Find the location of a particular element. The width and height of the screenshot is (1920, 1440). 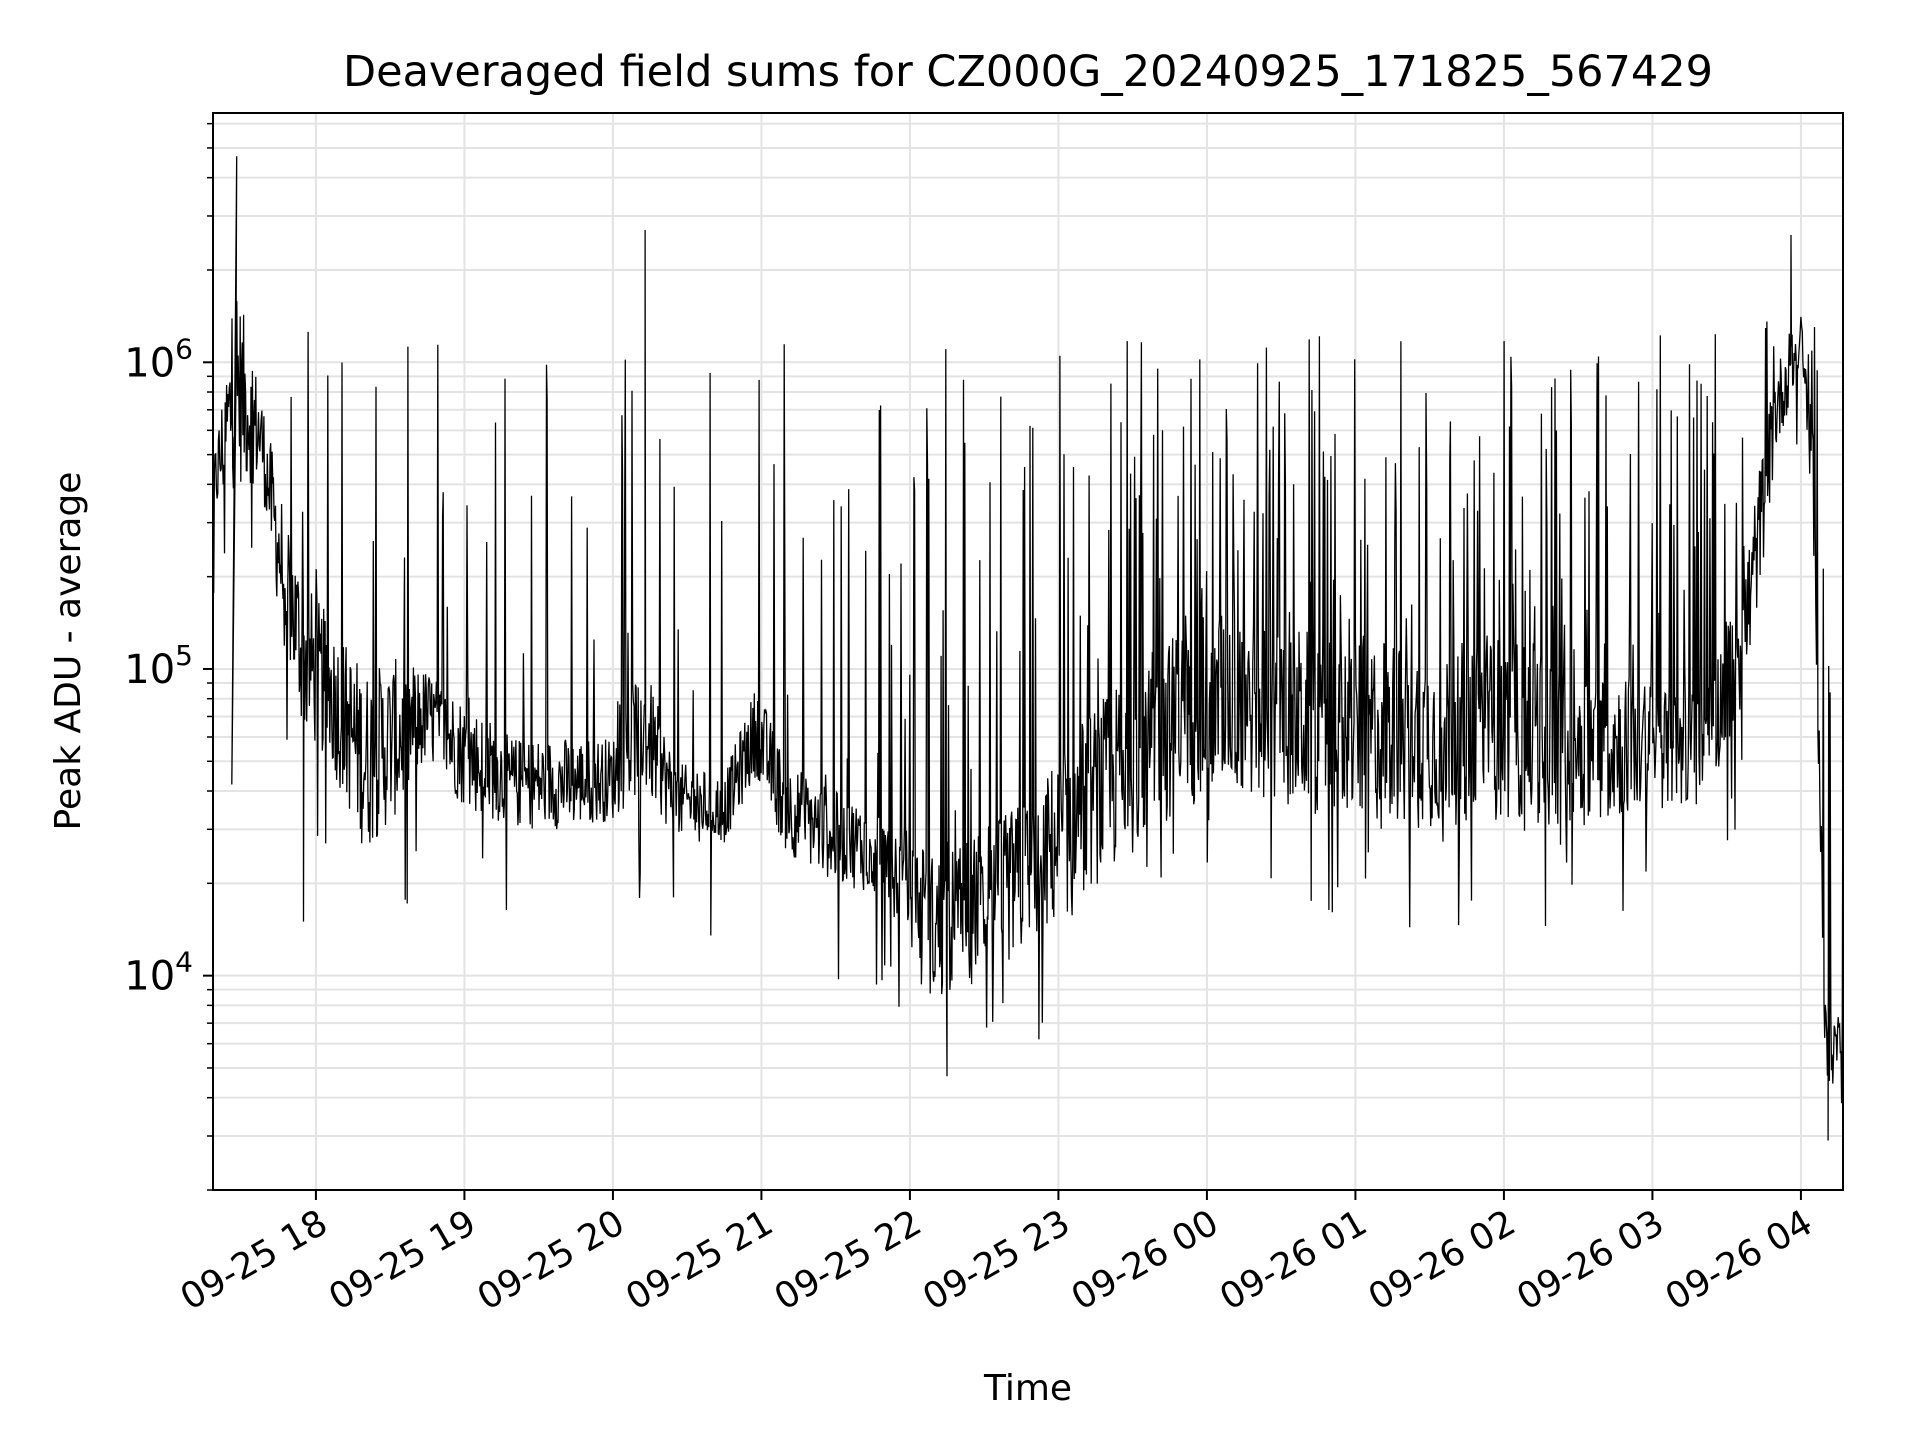

y-axis-label: Peak ADU - average is located at coordinates (68, 651).